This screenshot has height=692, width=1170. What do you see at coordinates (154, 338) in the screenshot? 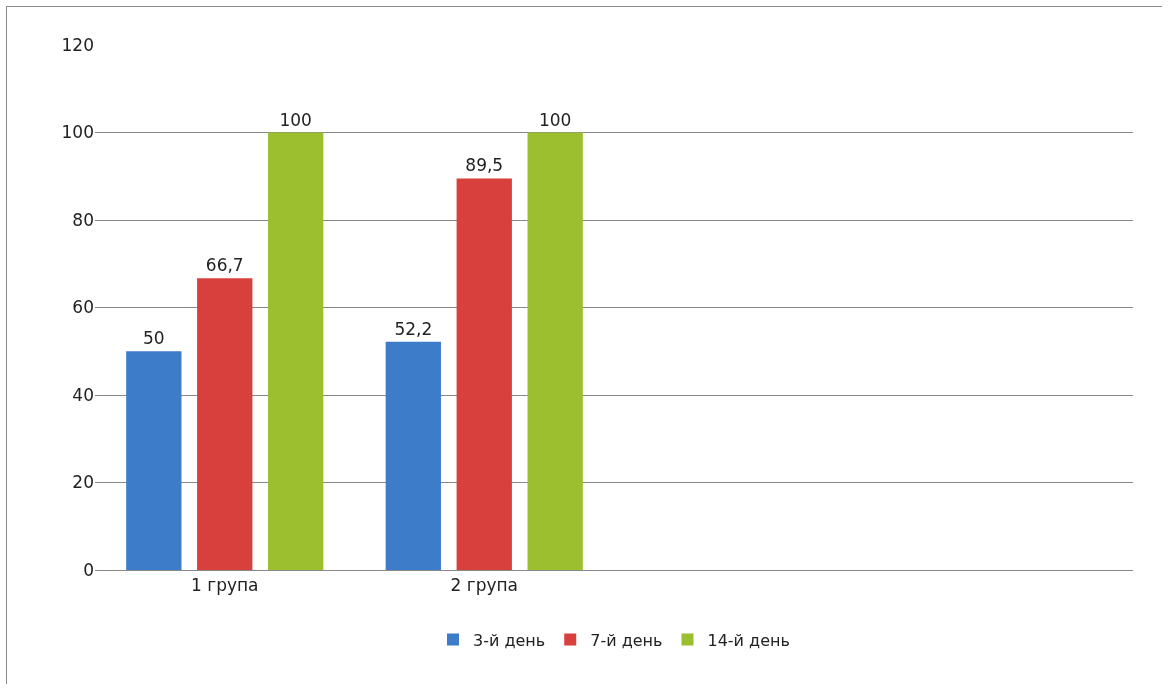
I see `data-label: 50` at bounding box center [154, 338].